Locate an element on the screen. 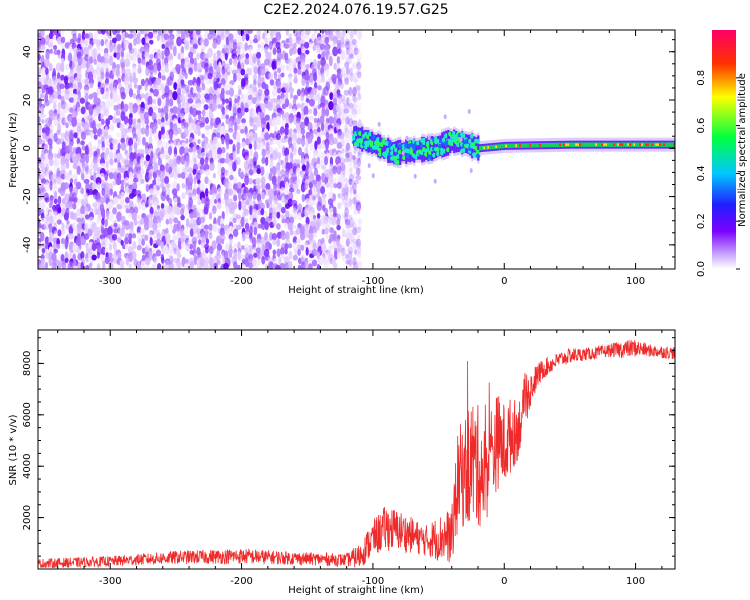  snr-x-tick-label: 0 is located at coordinates (504, 581).